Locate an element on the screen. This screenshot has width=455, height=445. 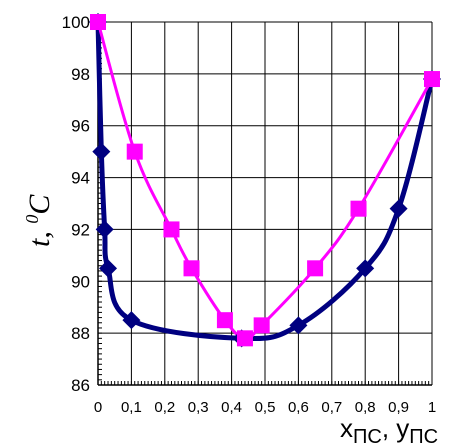
y-axis-label: t, 0C is located at coordinates (39, 220).